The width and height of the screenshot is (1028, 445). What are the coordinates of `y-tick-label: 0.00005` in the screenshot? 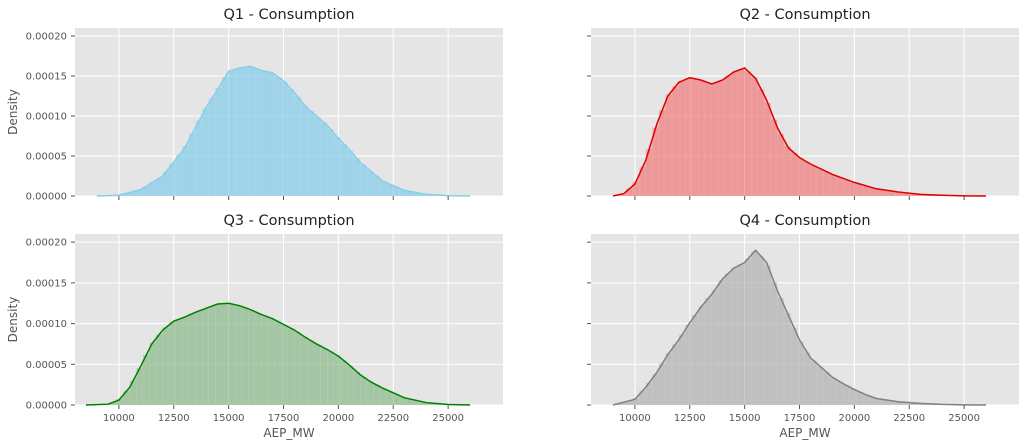 It's located at (46, 157).